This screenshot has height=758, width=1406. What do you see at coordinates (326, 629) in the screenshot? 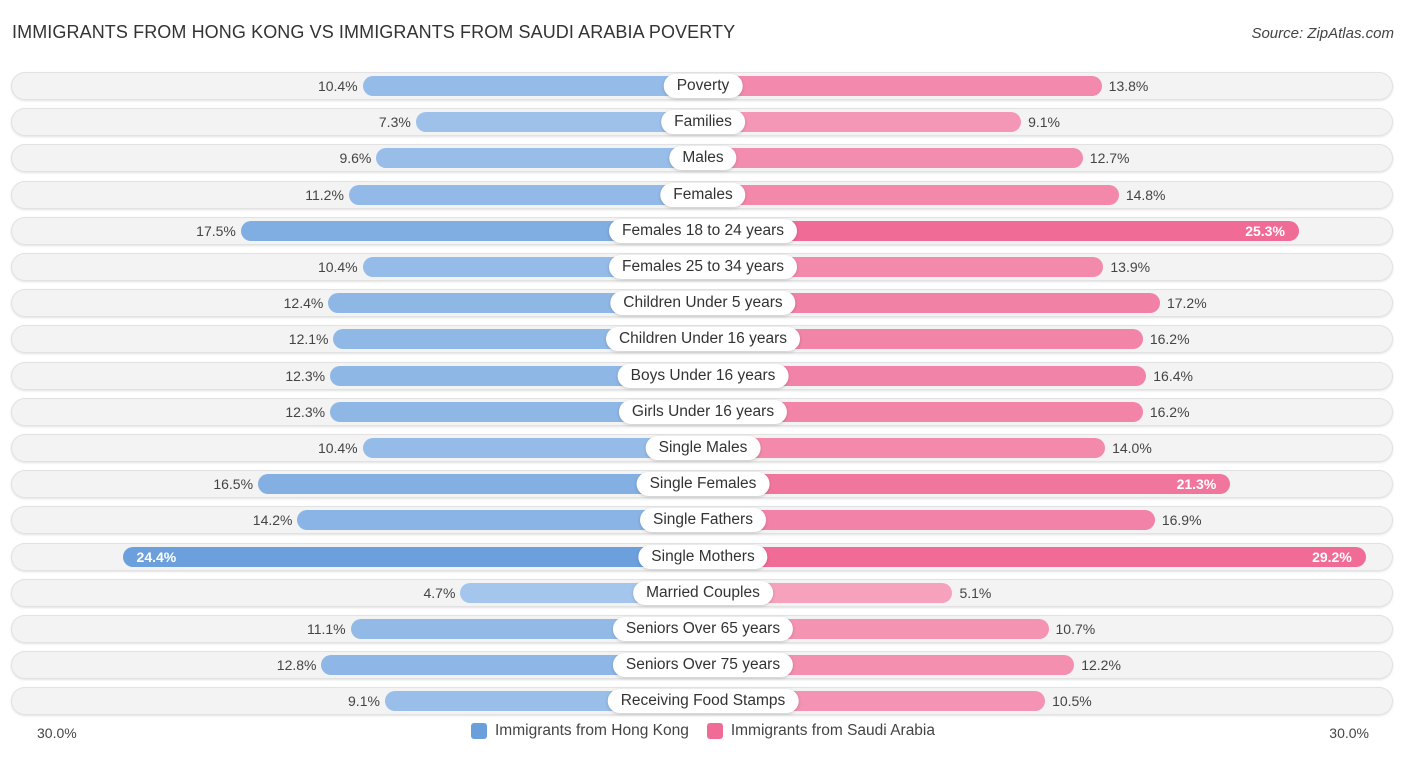
I see `value-label-hong-kong: 11.1%` at bounding box center [326, 629].